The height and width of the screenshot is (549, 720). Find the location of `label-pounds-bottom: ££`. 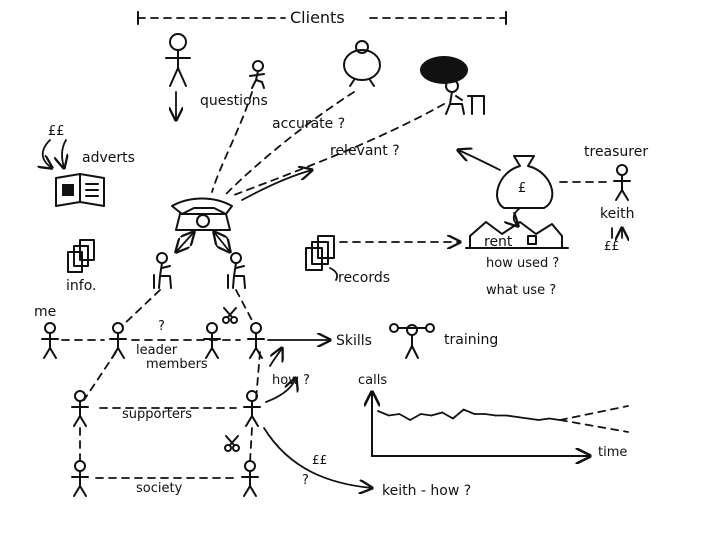

label-pounds-bottom: ££ is located at coordinates (319, 460).